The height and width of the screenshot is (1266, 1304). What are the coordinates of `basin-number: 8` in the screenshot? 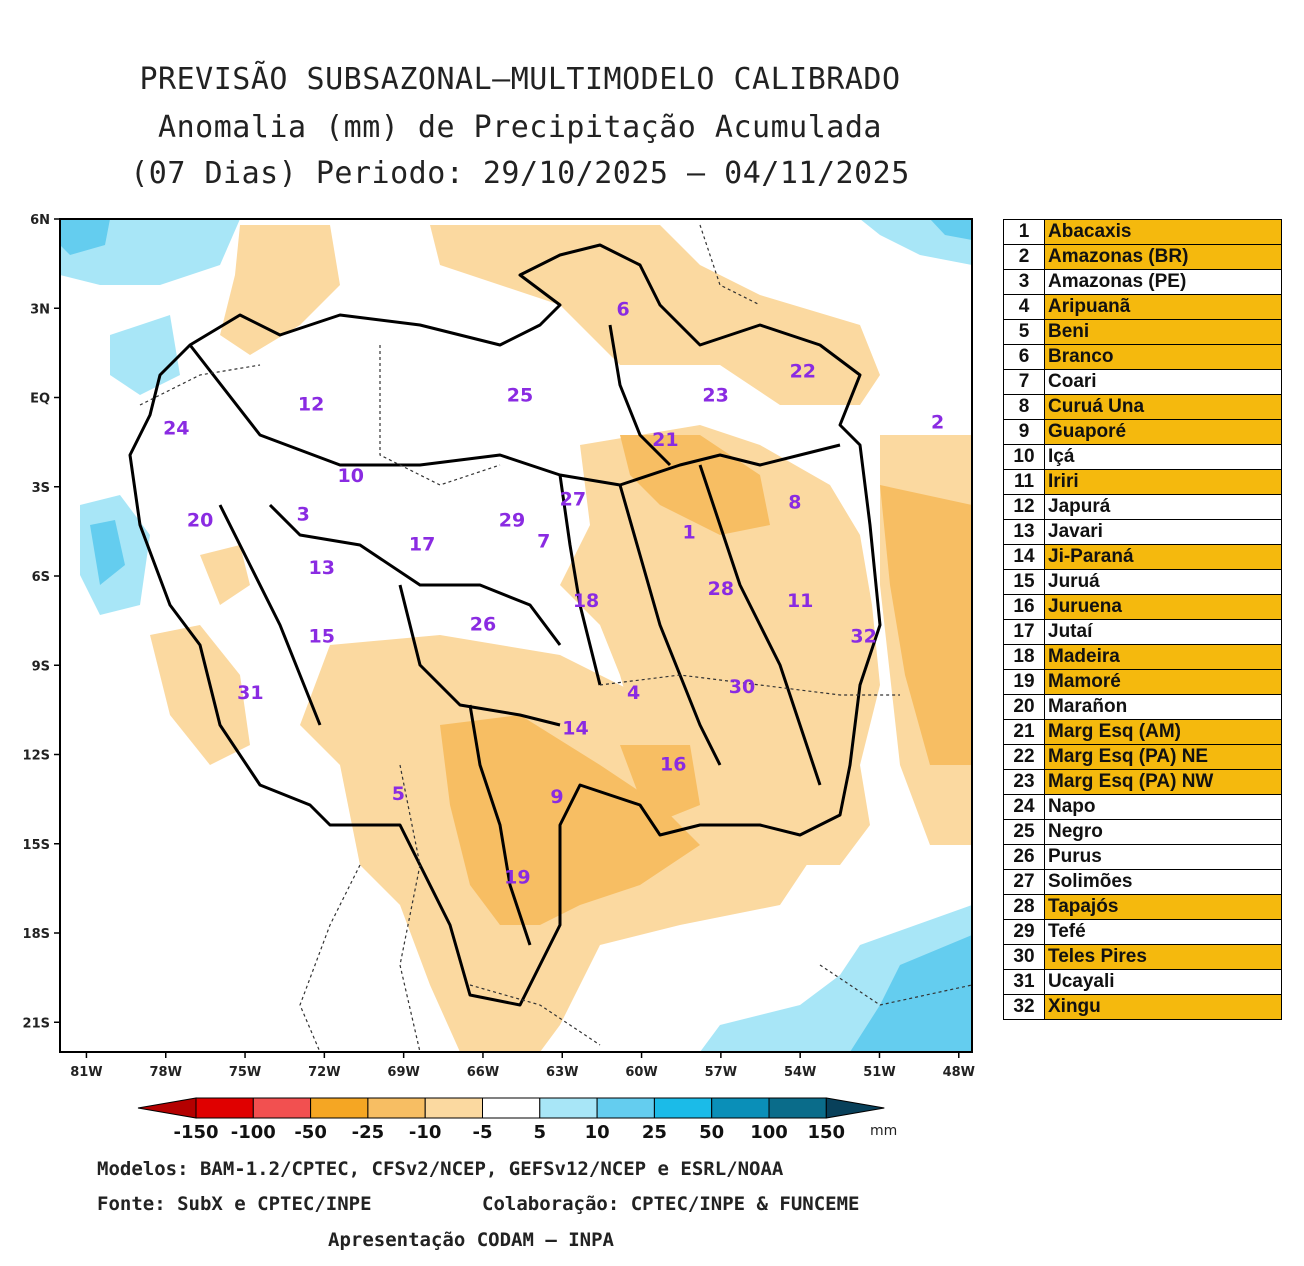 It's located at (1024, 407).